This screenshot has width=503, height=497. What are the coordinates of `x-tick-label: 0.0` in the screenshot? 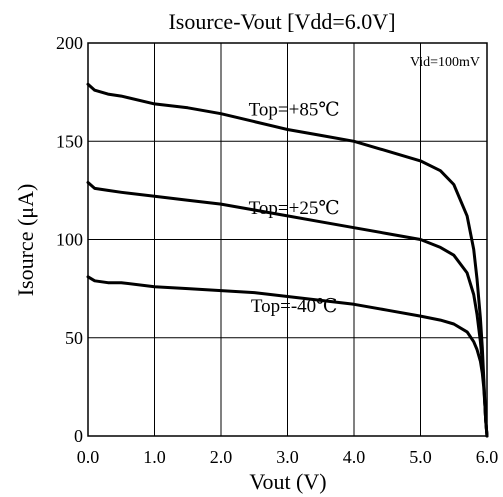 It's located at (88, 457).